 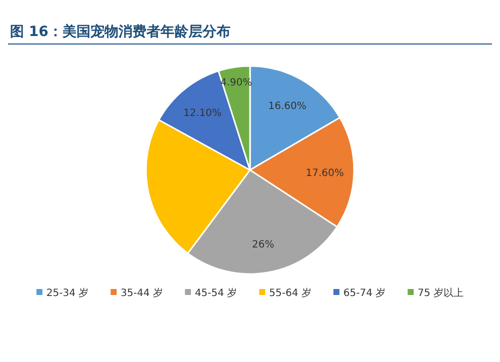 I want to click on chart-title: 图 16：美国宠物消费者年龄层分布, so click(x=120, y=31).